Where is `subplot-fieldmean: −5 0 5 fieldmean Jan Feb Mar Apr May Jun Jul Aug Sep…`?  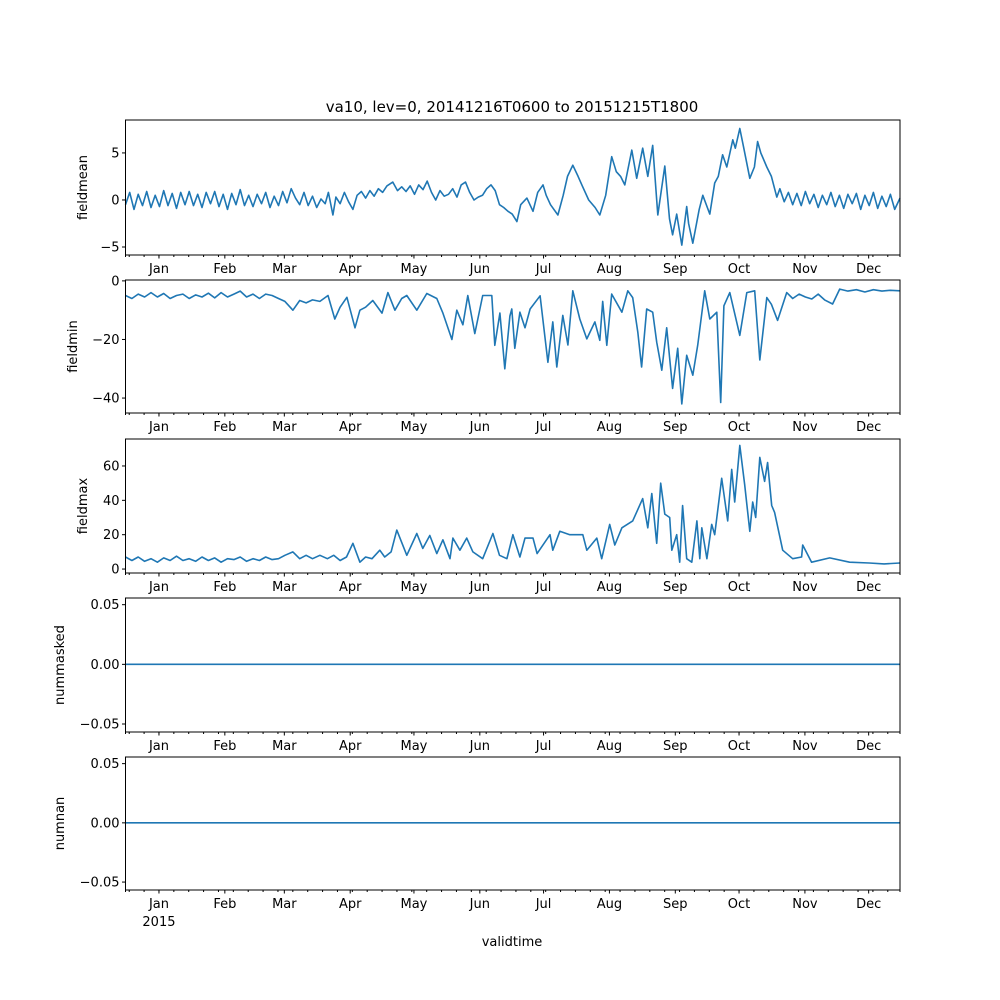
subplot-fieldmean: −5 0 5 fieldmean Jan Feb Mar Apr May Jun Jul Aug Sep… is located at coordinates (488, 198).